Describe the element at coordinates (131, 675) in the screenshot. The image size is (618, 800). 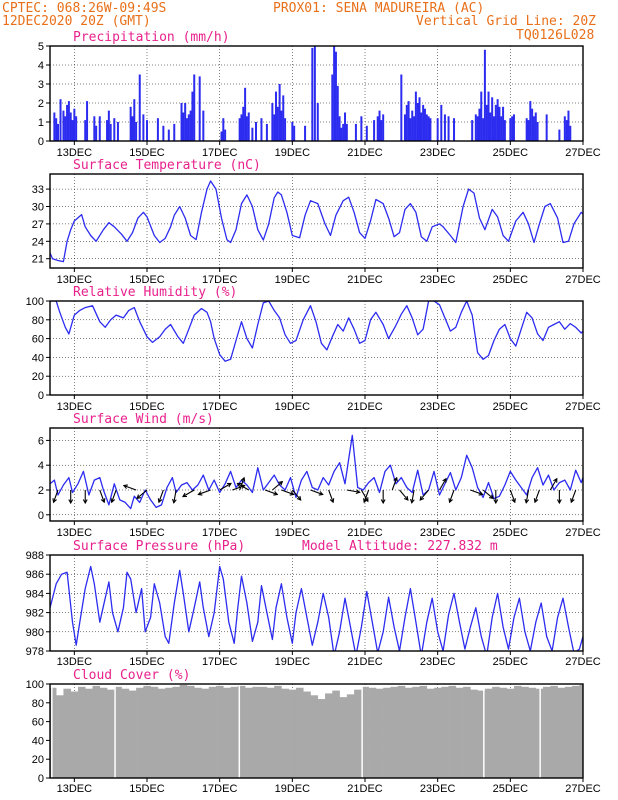
I see `panel-title: Cloud Cover (%)` at that location.